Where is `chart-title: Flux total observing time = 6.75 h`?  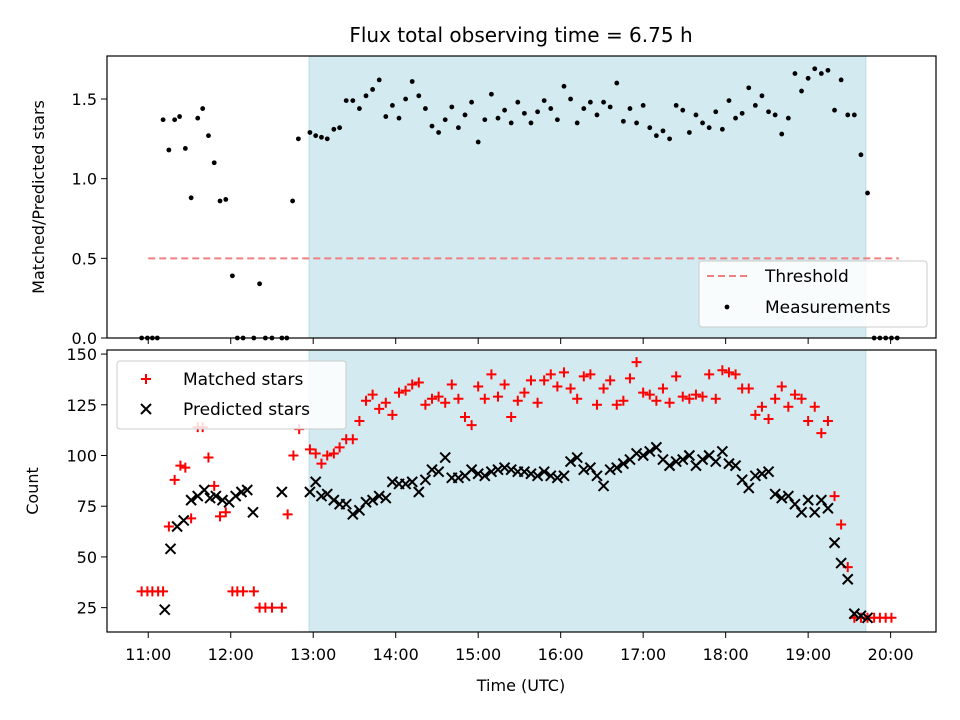 chart-title: Flux total observing time = 6.75 h is located at coordinates (520, 35).